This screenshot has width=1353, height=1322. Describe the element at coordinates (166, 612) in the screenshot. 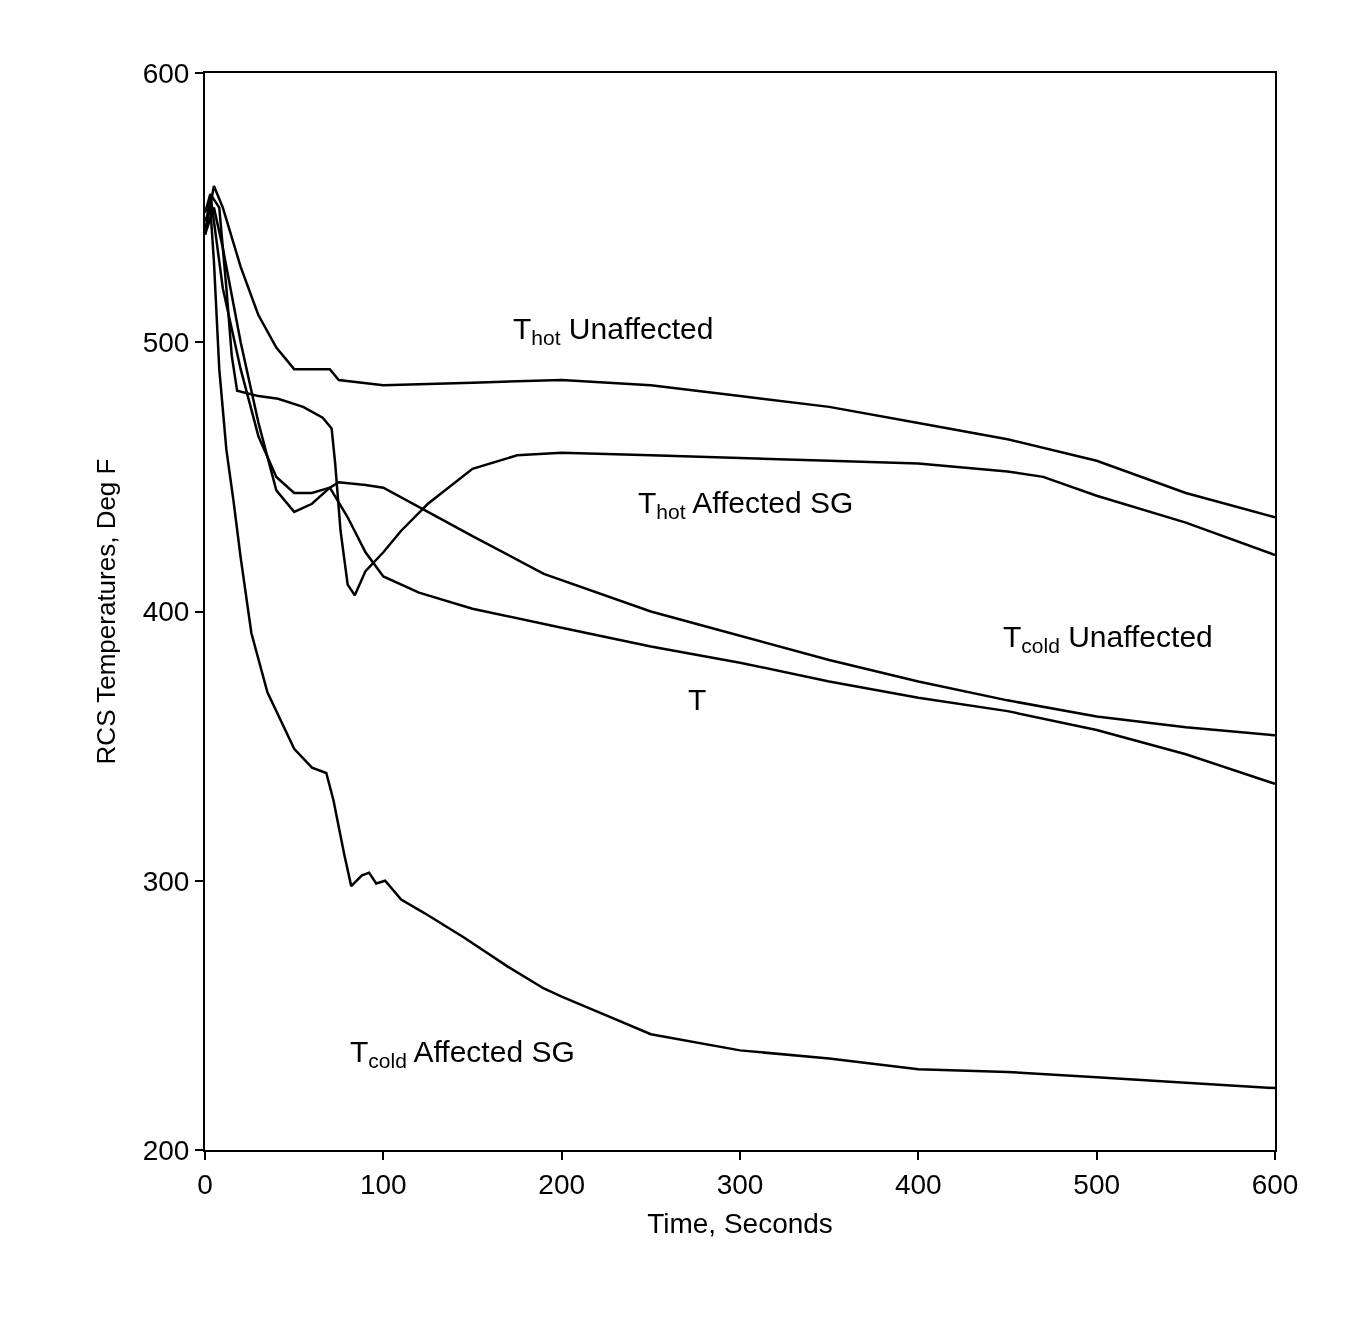

I see `y-tick-label: 400` at that location.